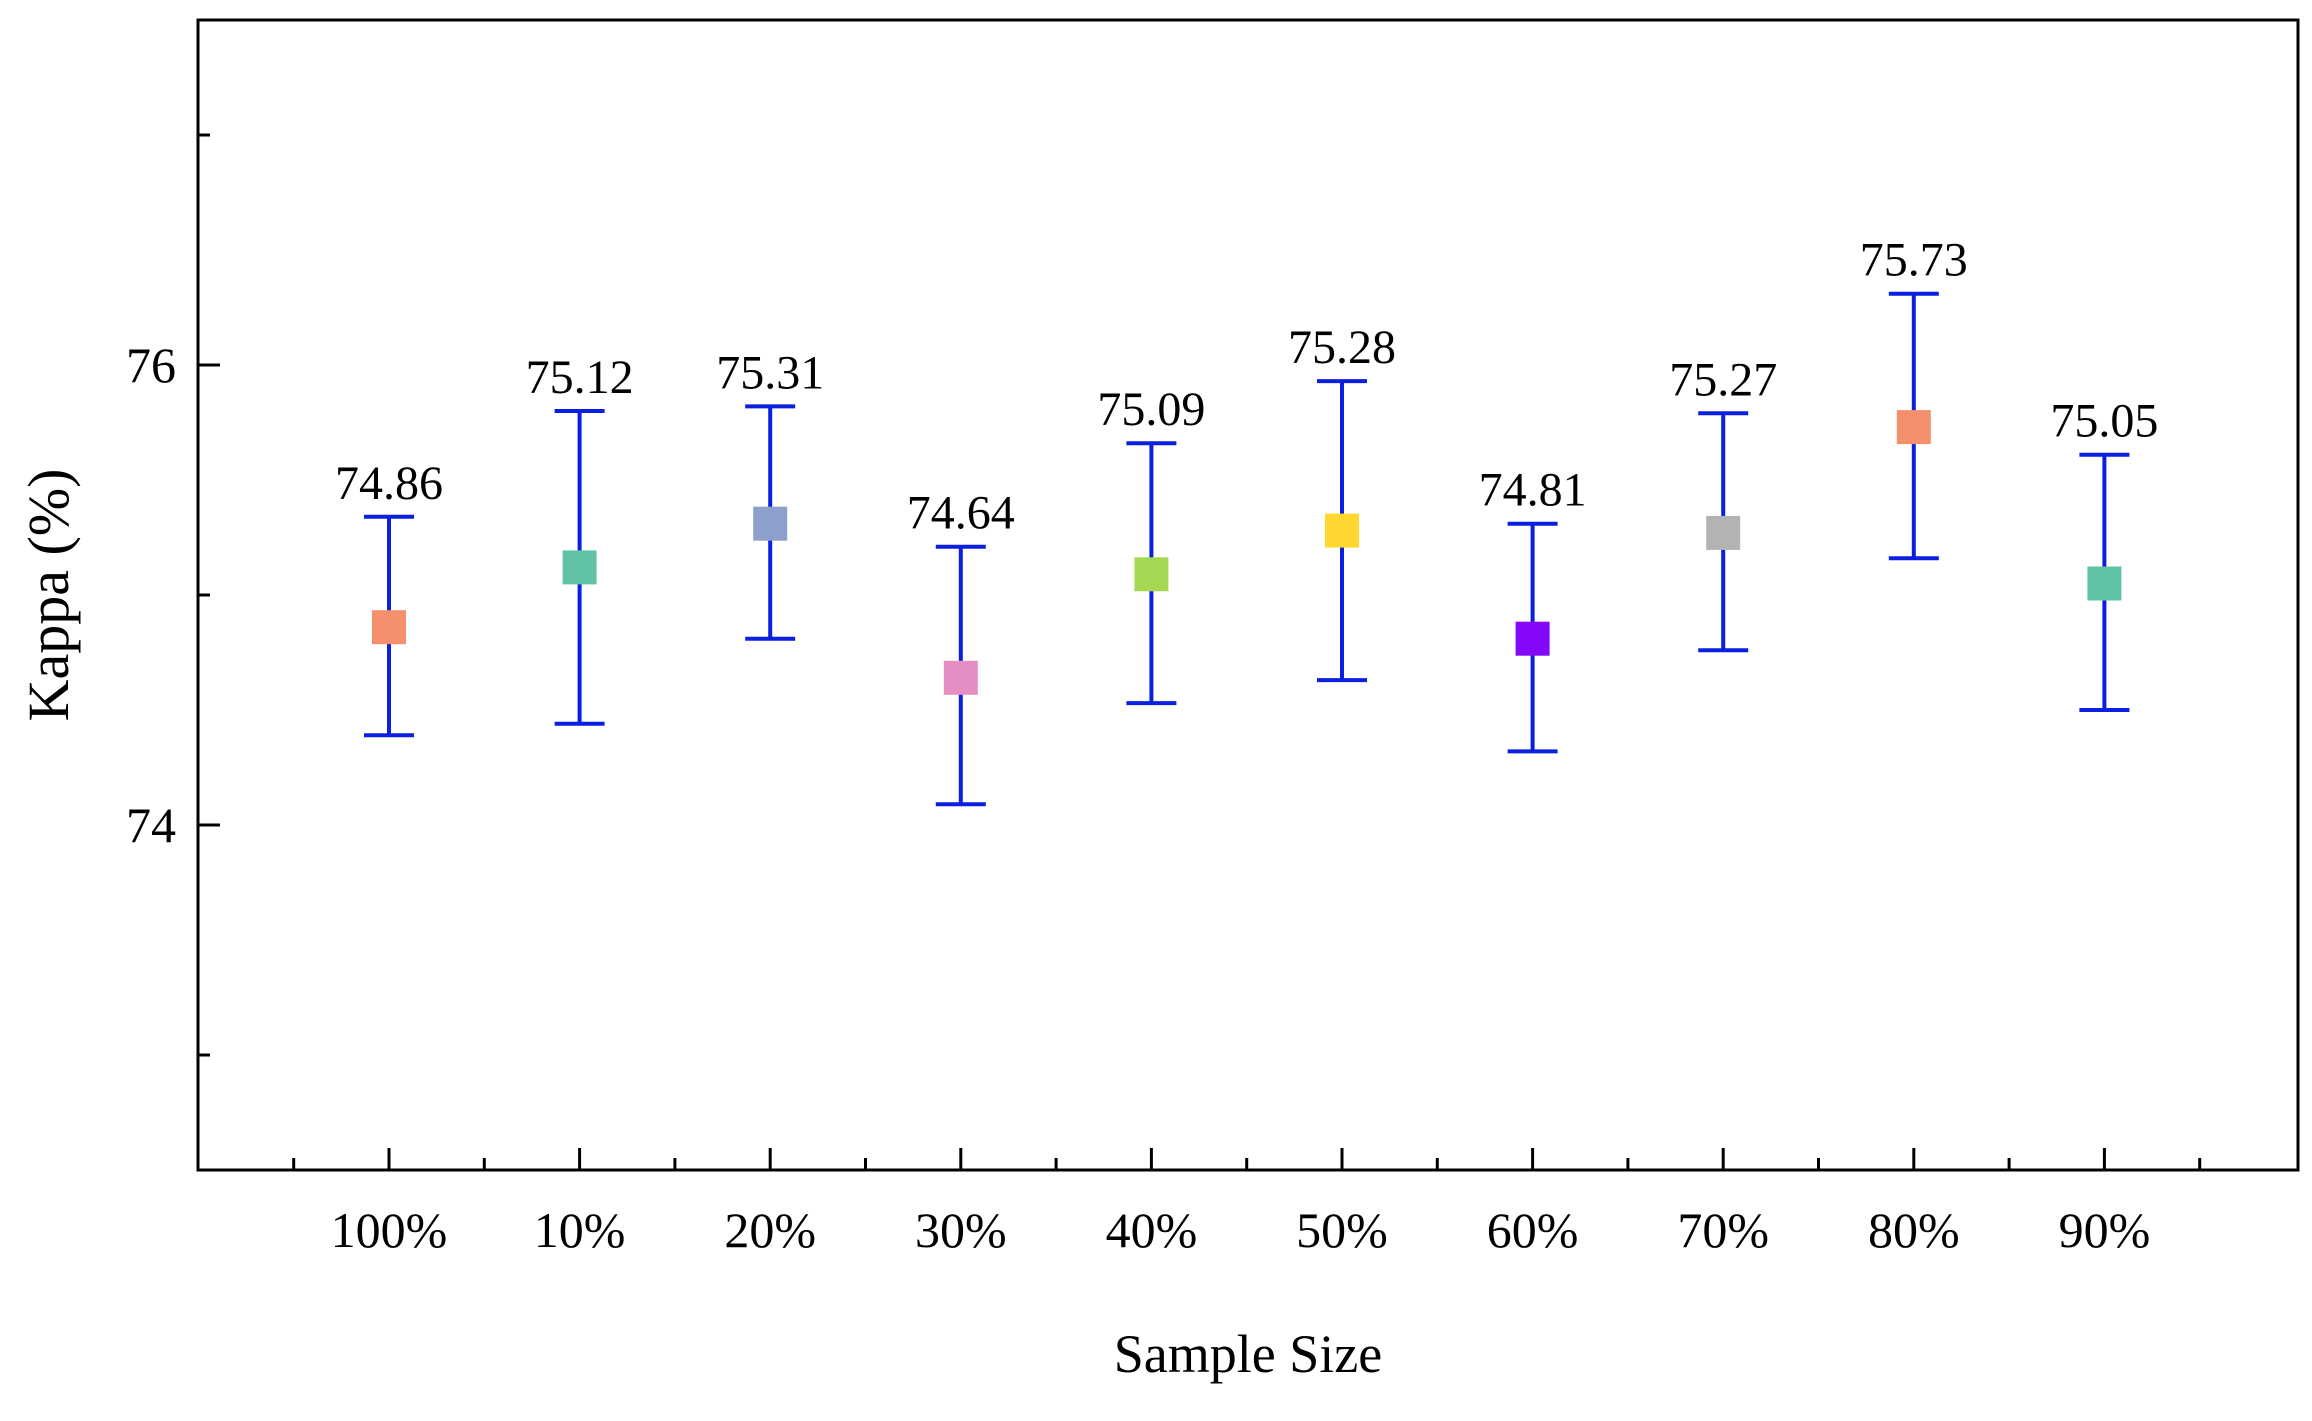  What do you see at coordinates (1533, 490) in the screenshot?
I see `data-label: 74.81` at bounding box center [1533, 490].